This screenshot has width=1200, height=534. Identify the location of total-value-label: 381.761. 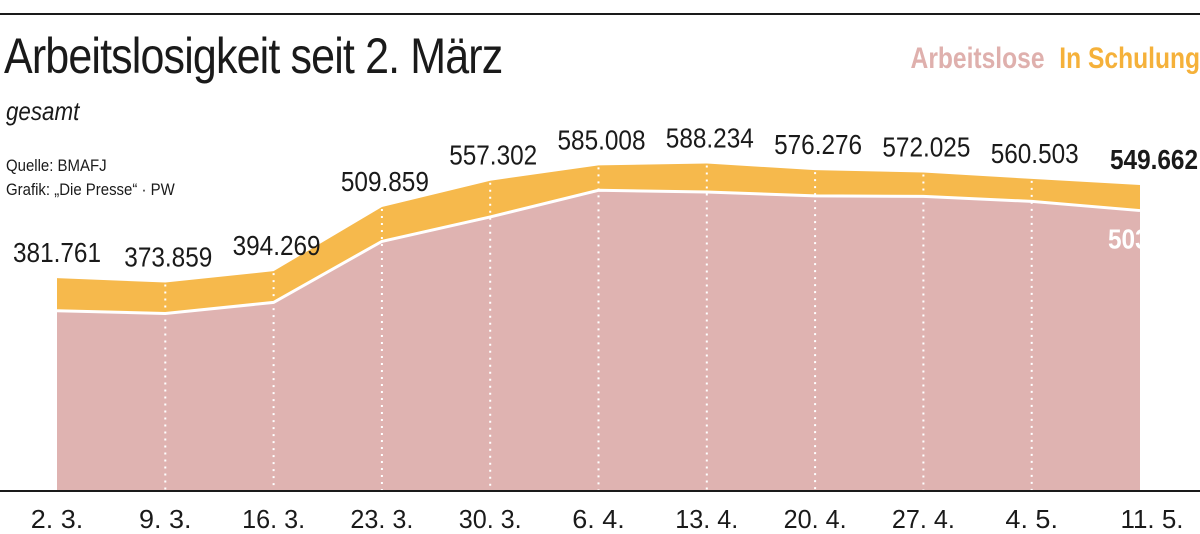
(57, 252).